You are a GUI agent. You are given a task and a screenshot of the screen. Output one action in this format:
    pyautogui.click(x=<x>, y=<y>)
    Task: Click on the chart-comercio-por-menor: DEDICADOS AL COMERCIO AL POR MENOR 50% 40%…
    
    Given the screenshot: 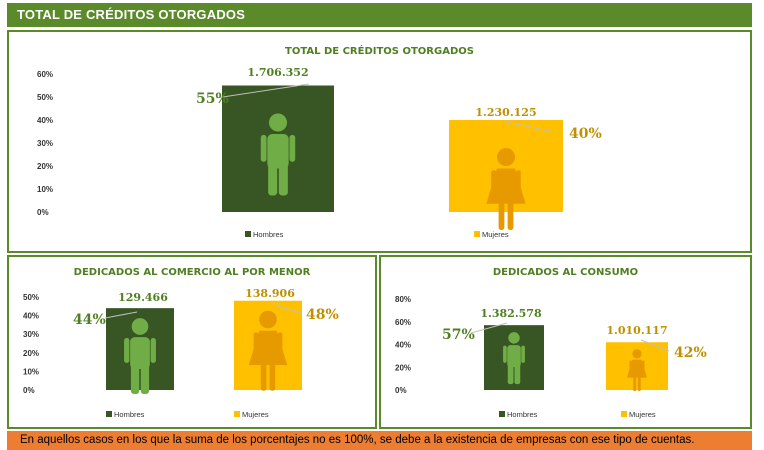 What is the action you would take?
    pyautogui.click(x=181, y=343)
    